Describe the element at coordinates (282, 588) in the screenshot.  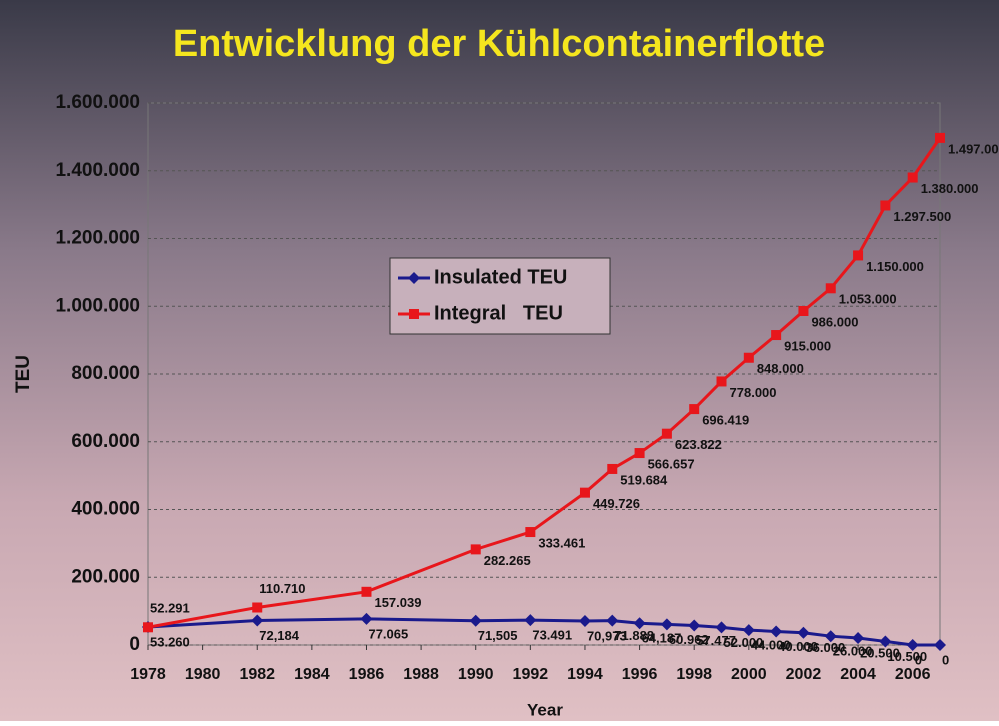
I see `data-label: 110.710` at that location.